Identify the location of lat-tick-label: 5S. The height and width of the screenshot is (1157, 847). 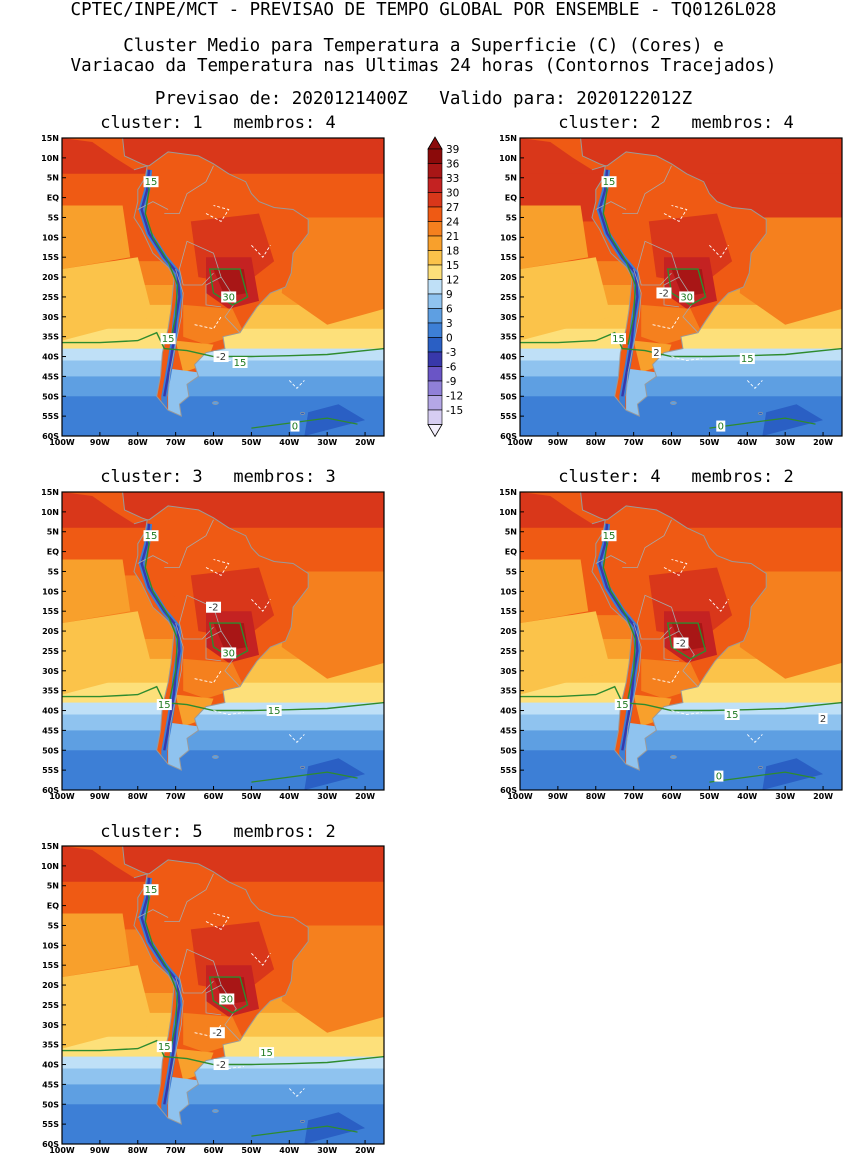
(512, 217).